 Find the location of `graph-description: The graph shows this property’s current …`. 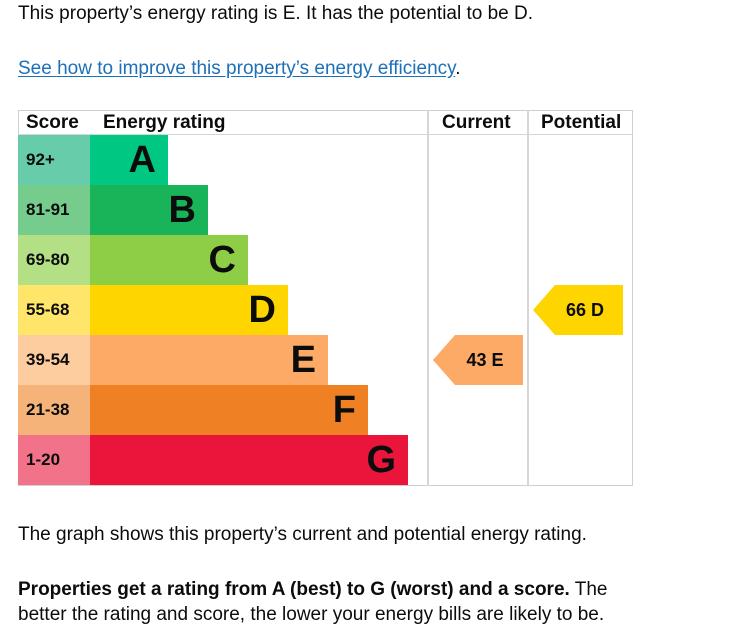

graph-description: The graph shows this property’s current … is located at coordinates (302, 534).